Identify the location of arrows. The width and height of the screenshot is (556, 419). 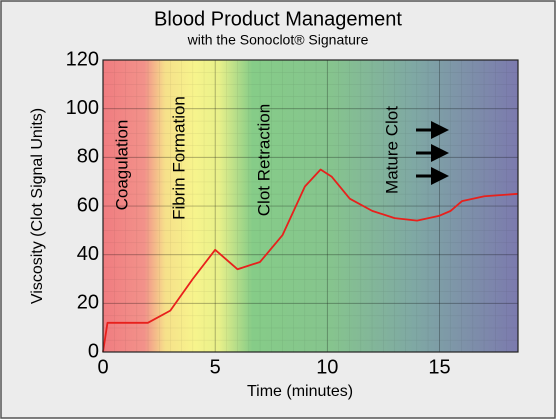
(432, 153).